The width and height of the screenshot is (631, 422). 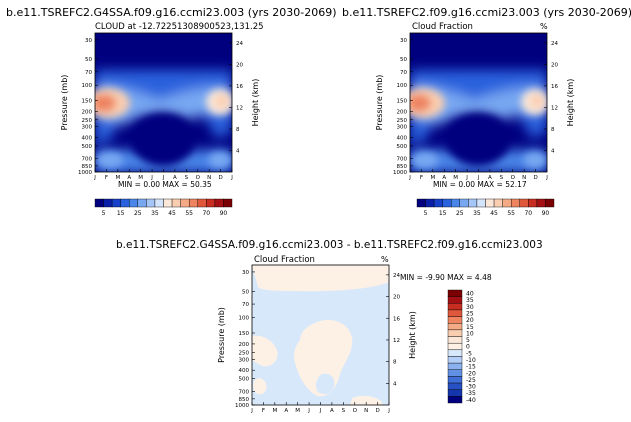 What do you see at coordinates (402, 167) in the screenshot?
I see `y-tick-label: 850` at bounding box center [402, 167].